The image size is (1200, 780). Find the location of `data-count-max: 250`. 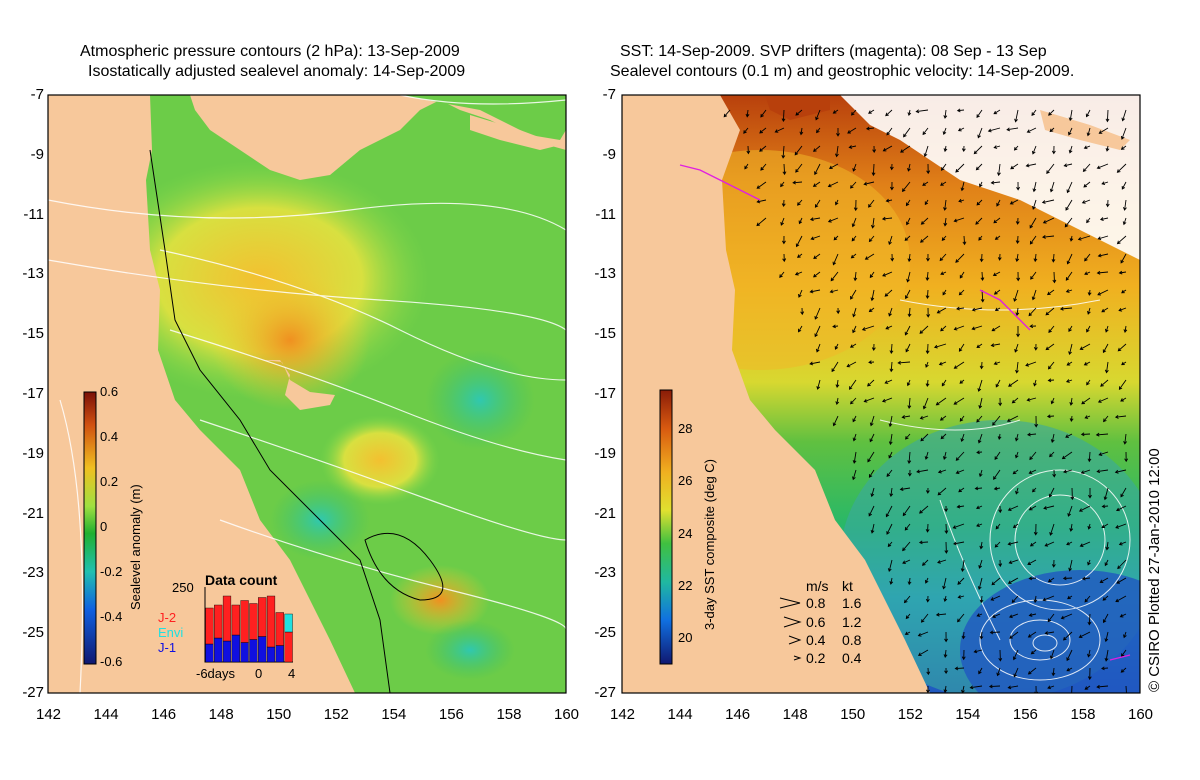

data-count-max: 250 is located at coordinates (183, 587).